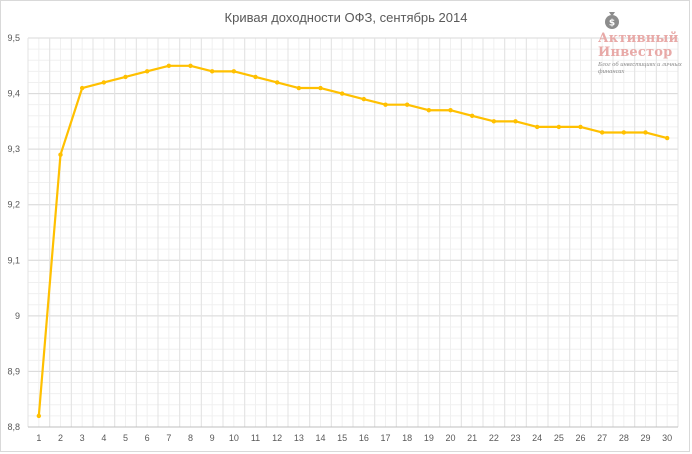 The height and width of the screenshot is (454, 692). What do you see at coordinates (638, 38) in the screenshot?
I see `watermark-brand-line1: Активный` at bounding box center [638, 38].